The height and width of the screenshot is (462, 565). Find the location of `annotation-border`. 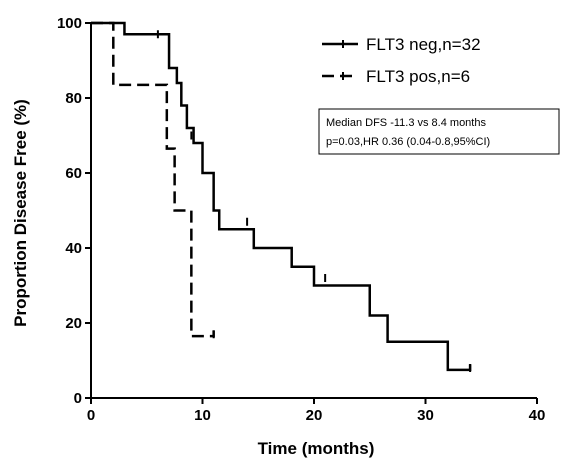

annotation-border is located at coordinates (439, 131).